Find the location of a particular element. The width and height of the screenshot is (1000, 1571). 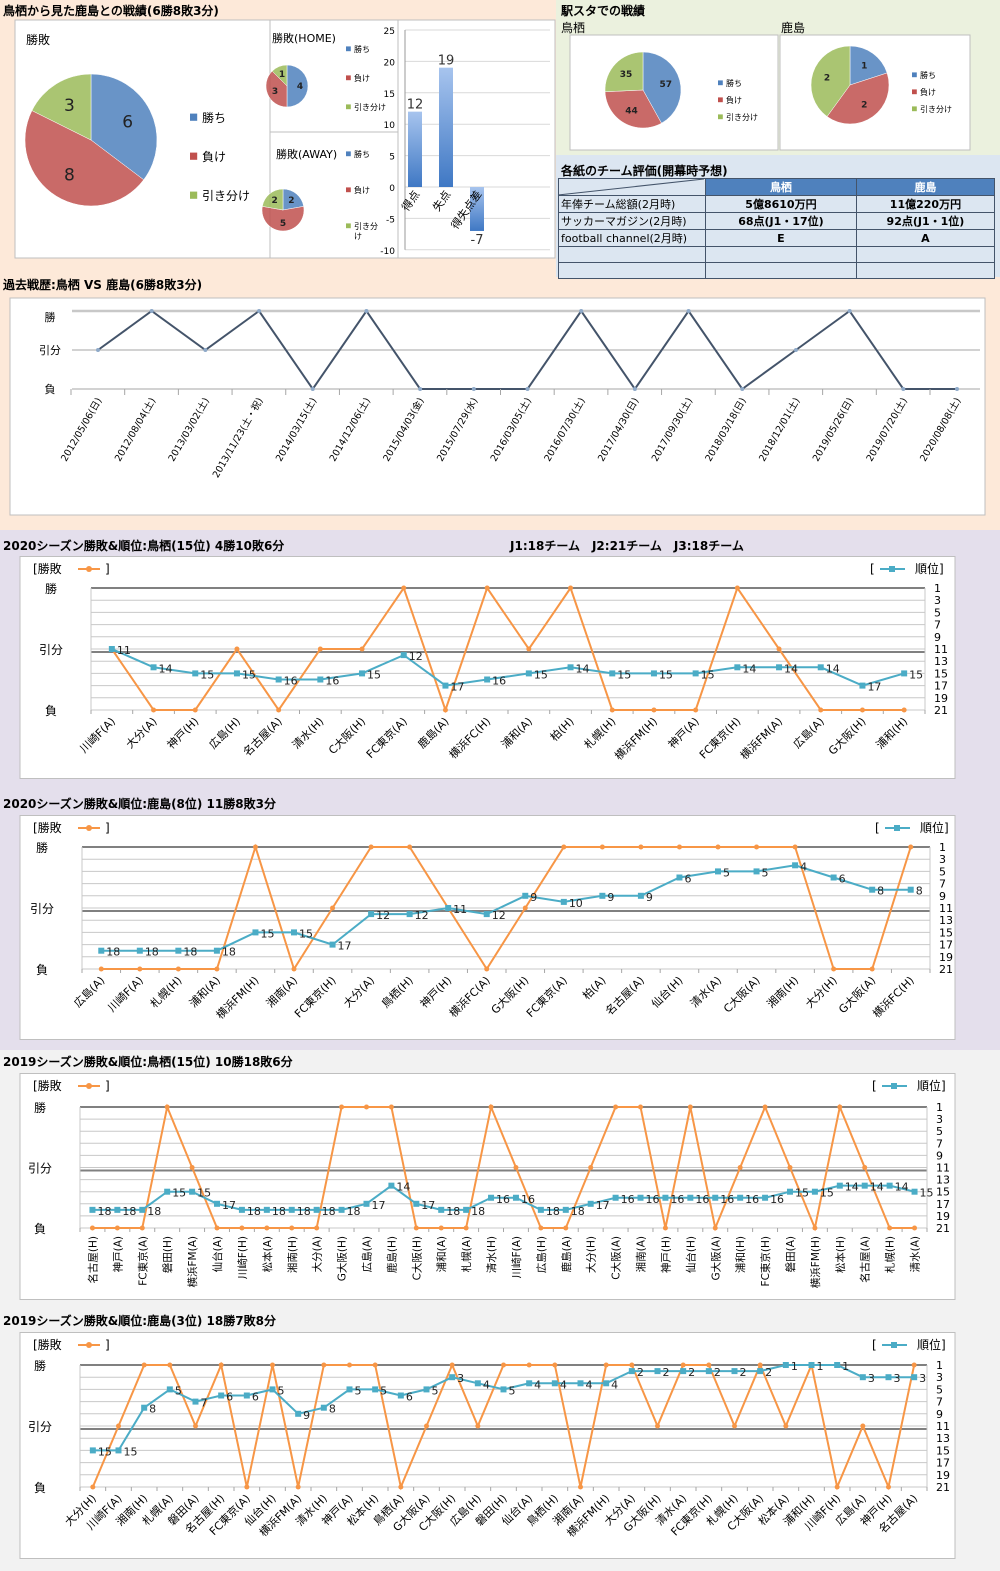

rank-tick-label: 15 is located at coordinates (943, 1192).